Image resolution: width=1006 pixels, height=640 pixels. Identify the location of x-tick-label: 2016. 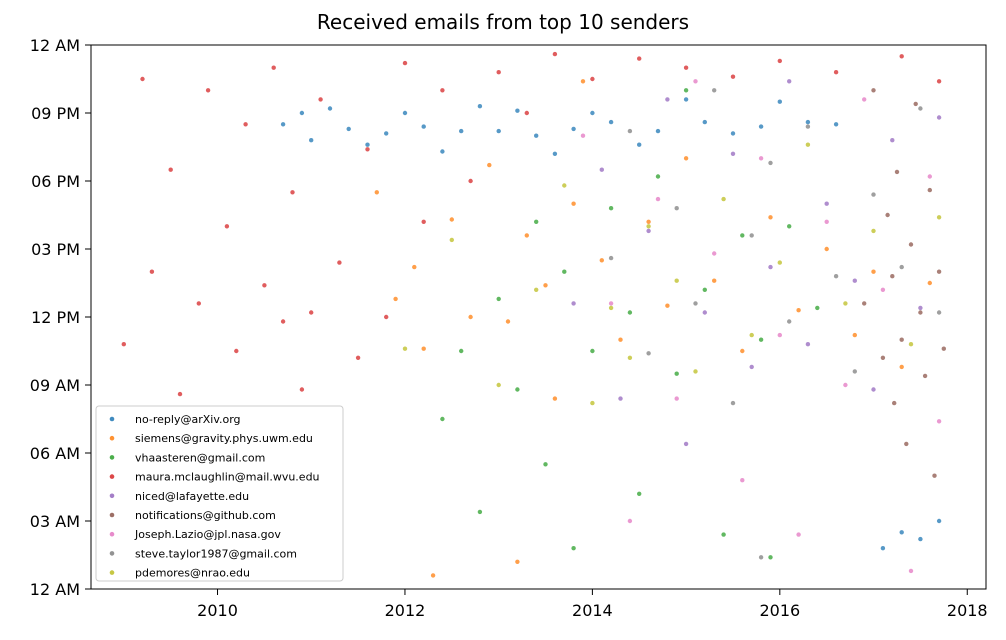
(779, 610).